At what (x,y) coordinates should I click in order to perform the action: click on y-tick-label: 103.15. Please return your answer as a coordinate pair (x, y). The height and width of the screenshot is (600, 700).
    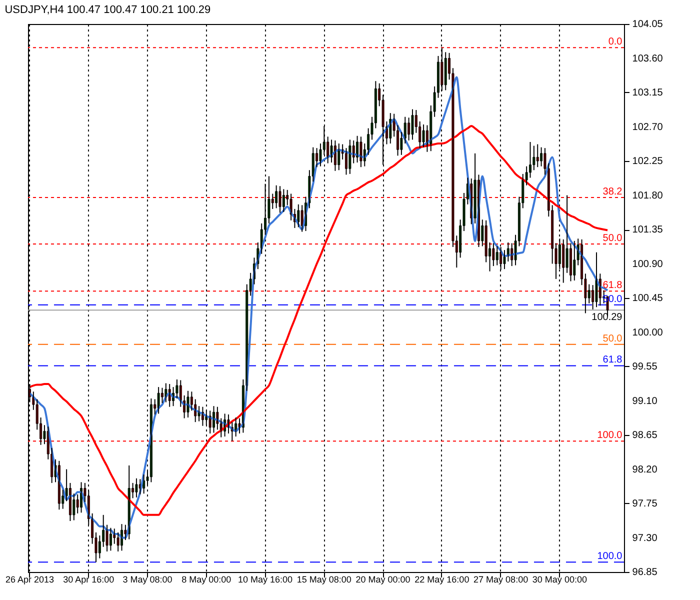
    Looking at the image, I should click on (648, 93).